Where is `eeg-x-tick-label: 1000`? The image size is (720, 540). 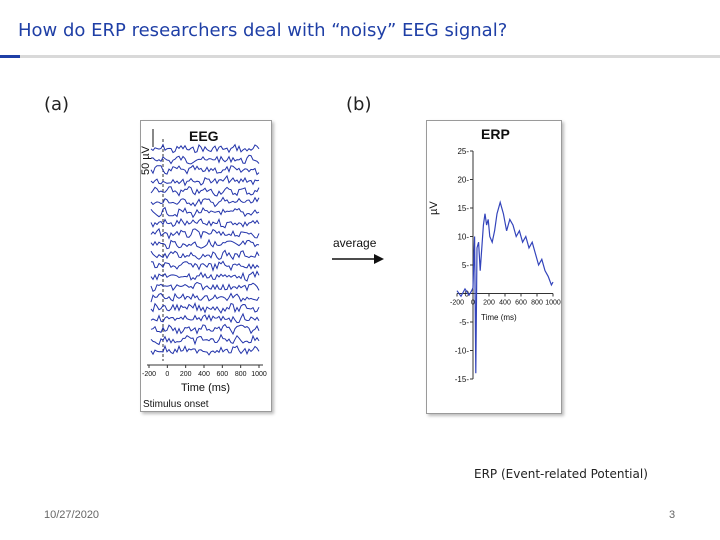 eeg-x-tick-label: 1000 is located at coordinates (259, 374).